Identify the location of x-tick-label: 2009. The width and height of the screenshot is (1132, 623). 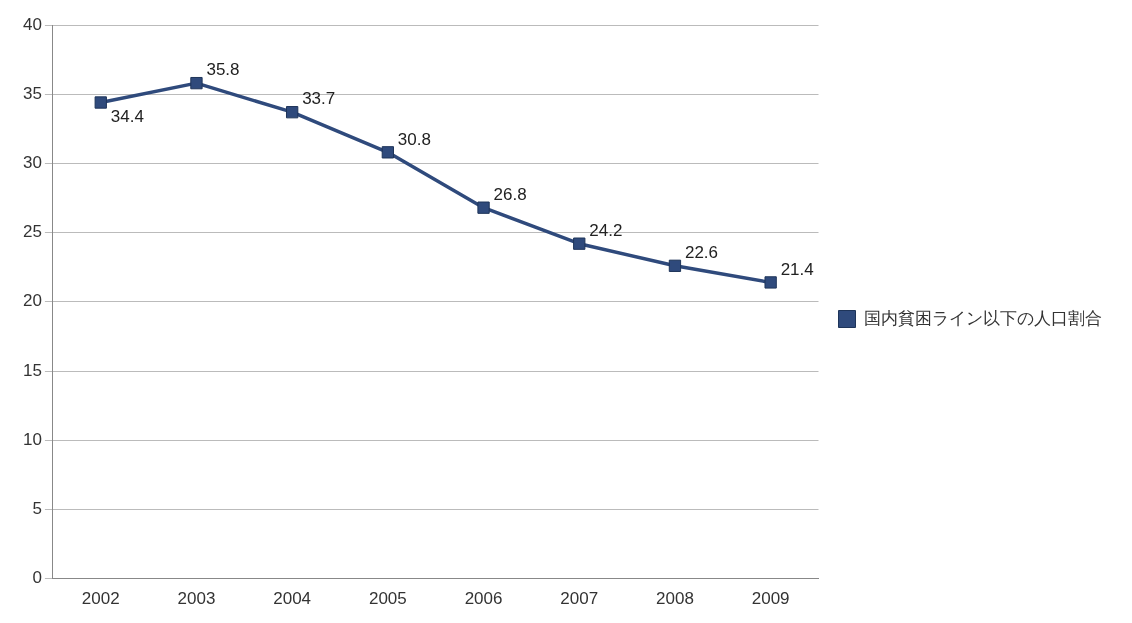
(770, 599).